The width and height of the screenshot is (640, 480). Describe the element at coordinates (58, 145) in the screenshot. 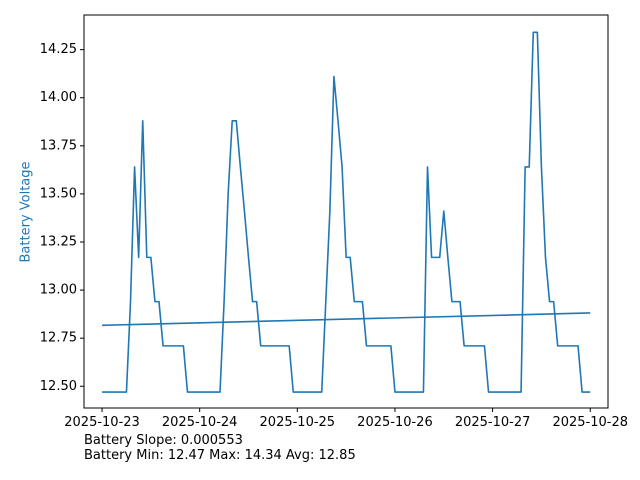

I see `y-tick-label: 13.75` at that location.